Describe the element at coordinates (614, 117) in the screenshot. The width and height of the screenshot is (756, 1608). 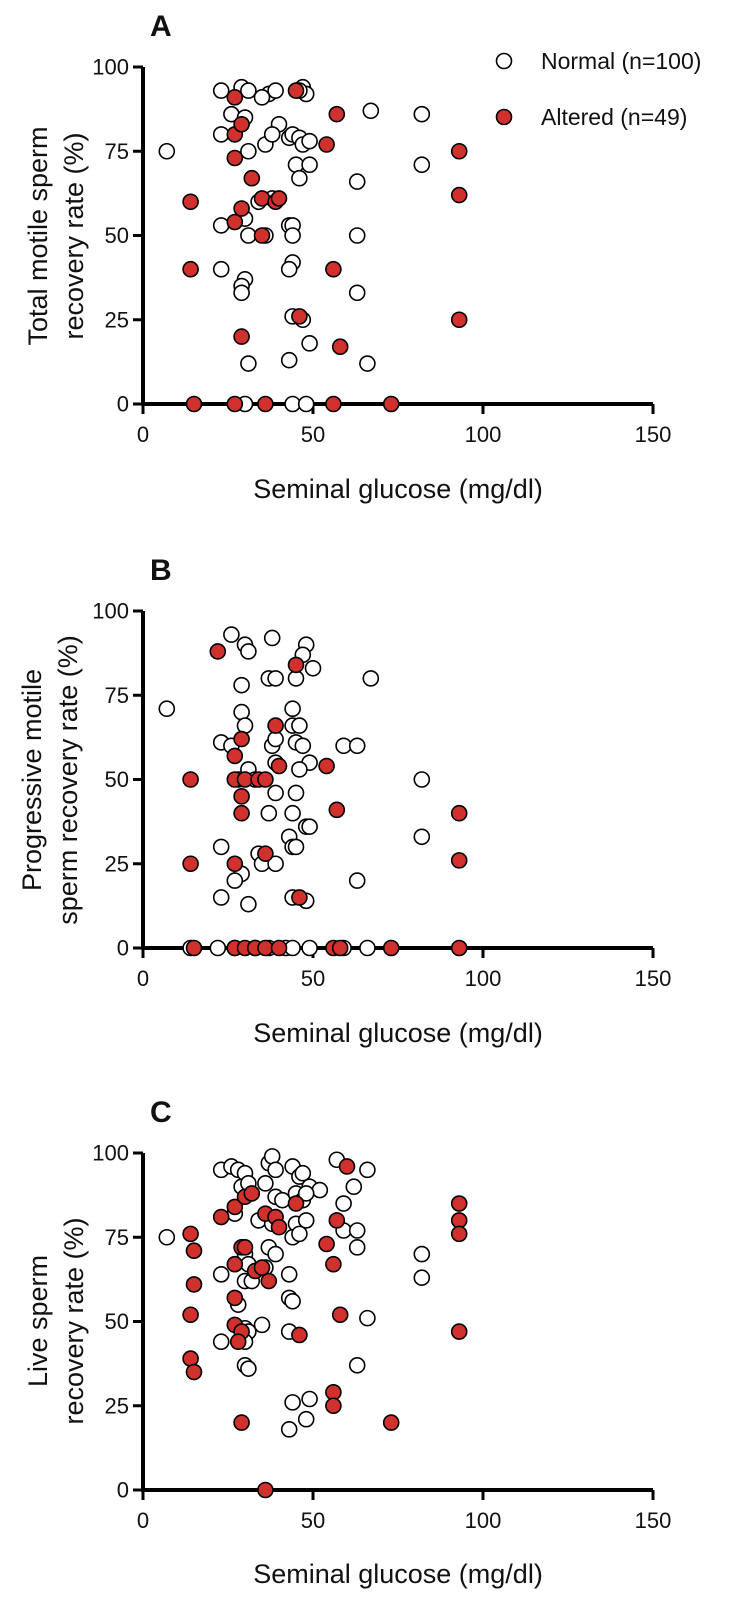
I see `legend-label: Altered (n=49)` at that location.